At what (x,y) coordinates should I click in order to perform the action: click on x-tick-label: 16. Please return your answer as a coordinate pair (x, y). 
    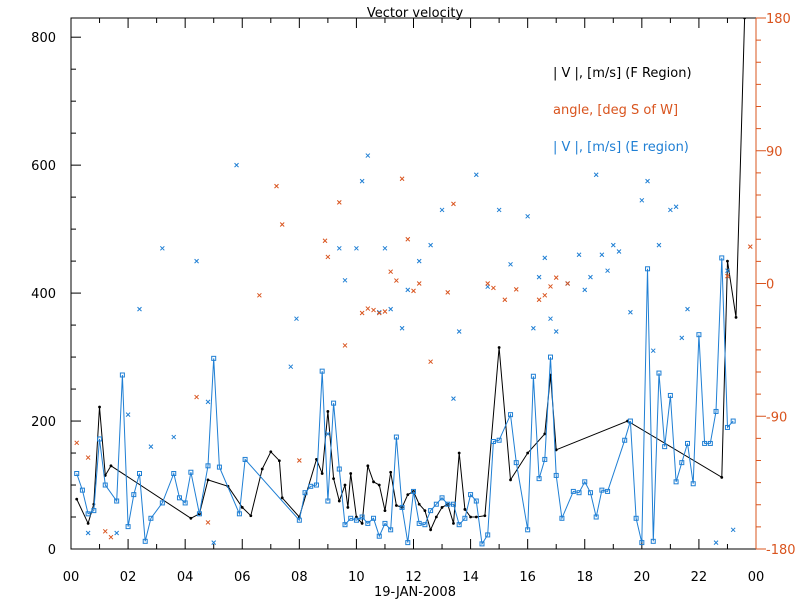
    Looking at the image, I should click on (527, 577).